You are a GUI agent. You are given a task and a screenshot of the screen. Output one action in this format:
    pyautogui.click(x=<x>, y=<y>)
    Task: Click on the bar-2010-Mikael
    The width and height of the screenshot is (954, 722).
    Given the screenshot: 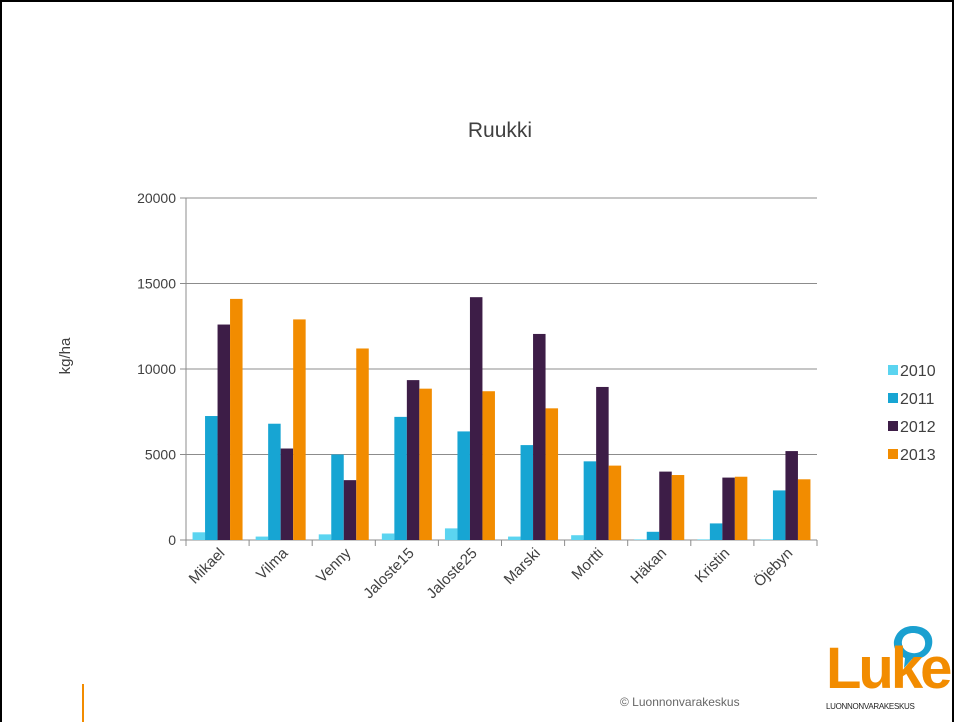 What is the action you would take?
    pyautogui.click(x=199, y=536)
    